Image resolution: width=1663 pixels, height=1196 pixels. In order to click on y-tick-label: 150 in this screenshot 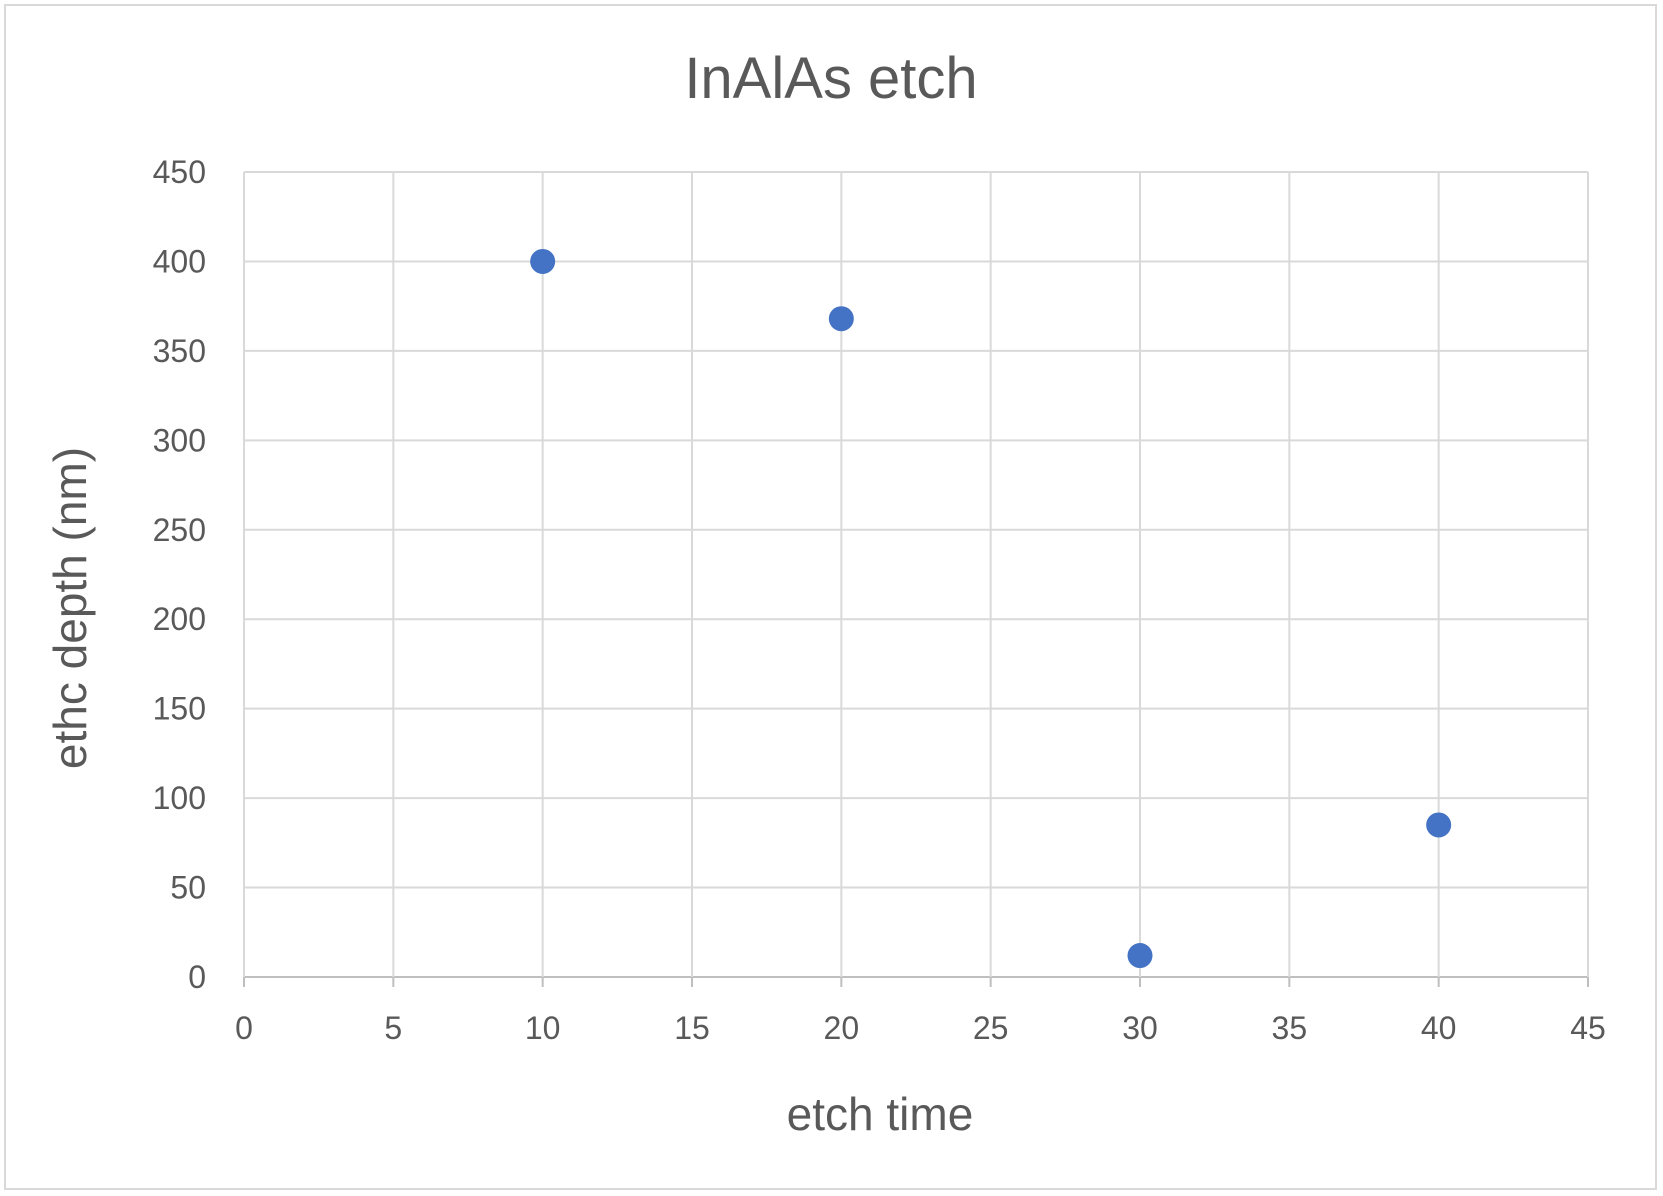, I will do `click(179, 709)`.